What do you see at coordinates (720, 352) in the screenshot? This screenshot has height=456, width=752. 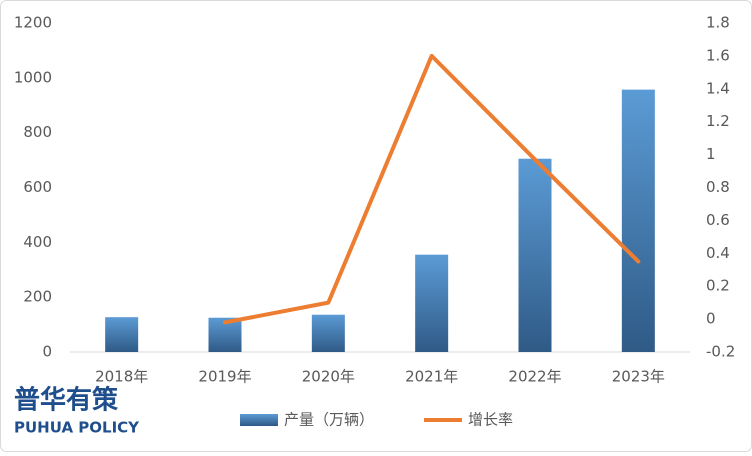 I see `y2-tick-label: -0.2` at bounding box center [720, 352].